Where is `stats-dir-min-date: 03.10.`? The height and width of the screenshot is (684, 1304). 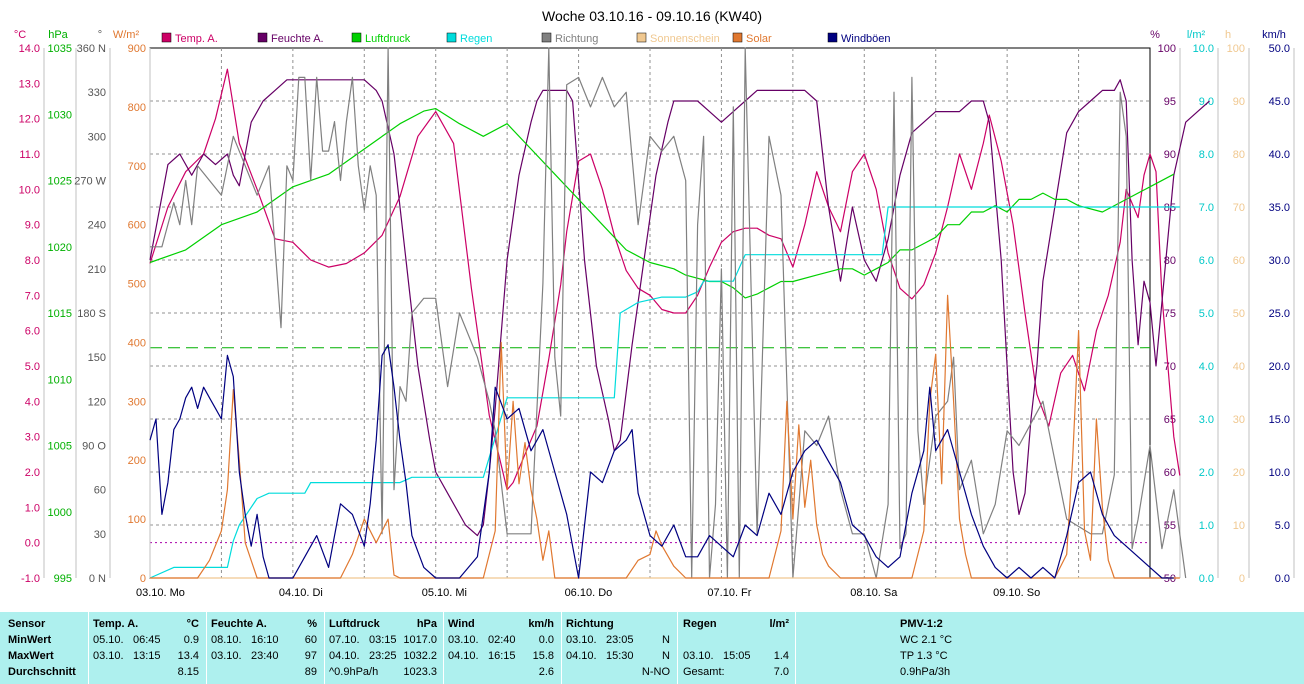 stats-dir-min-date: 03.10. is located at coordinates (581, 640).